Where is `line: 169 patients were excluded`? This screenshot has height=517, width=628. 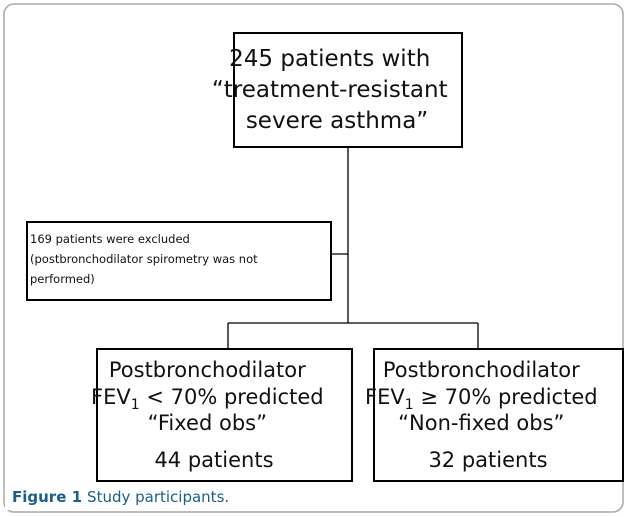
line: 169 patients were excluded is located at coordinates (110, 239).